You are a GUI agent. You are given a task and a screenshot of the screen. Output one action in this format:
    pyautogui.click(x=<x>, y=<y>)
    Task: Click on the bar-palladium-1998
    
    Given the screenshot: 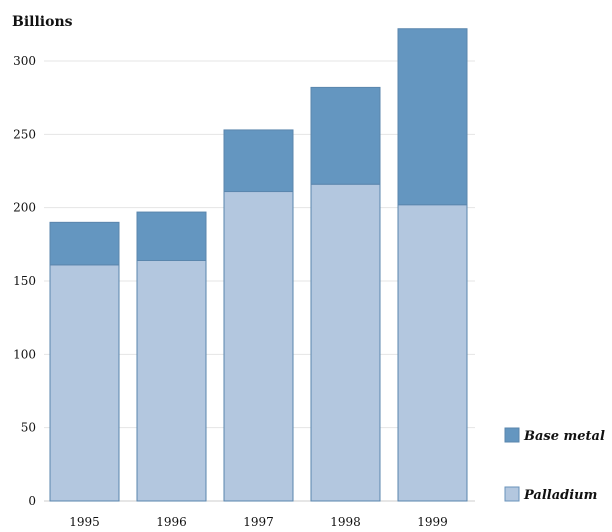 What is the action you would take?
    pyautogui.click(x=345, y=342)
    